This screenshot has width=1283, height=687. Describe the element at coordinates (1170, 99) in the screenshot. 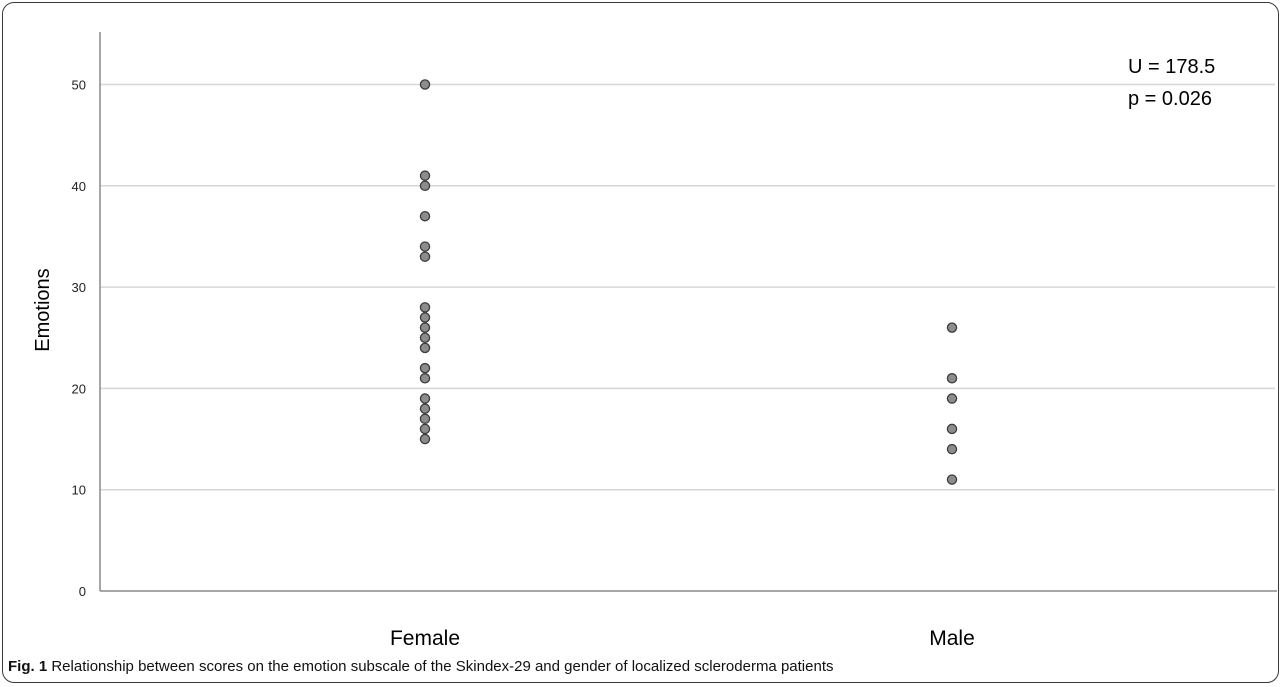

I see `p-value-annotation: p = 0.026` at that location.